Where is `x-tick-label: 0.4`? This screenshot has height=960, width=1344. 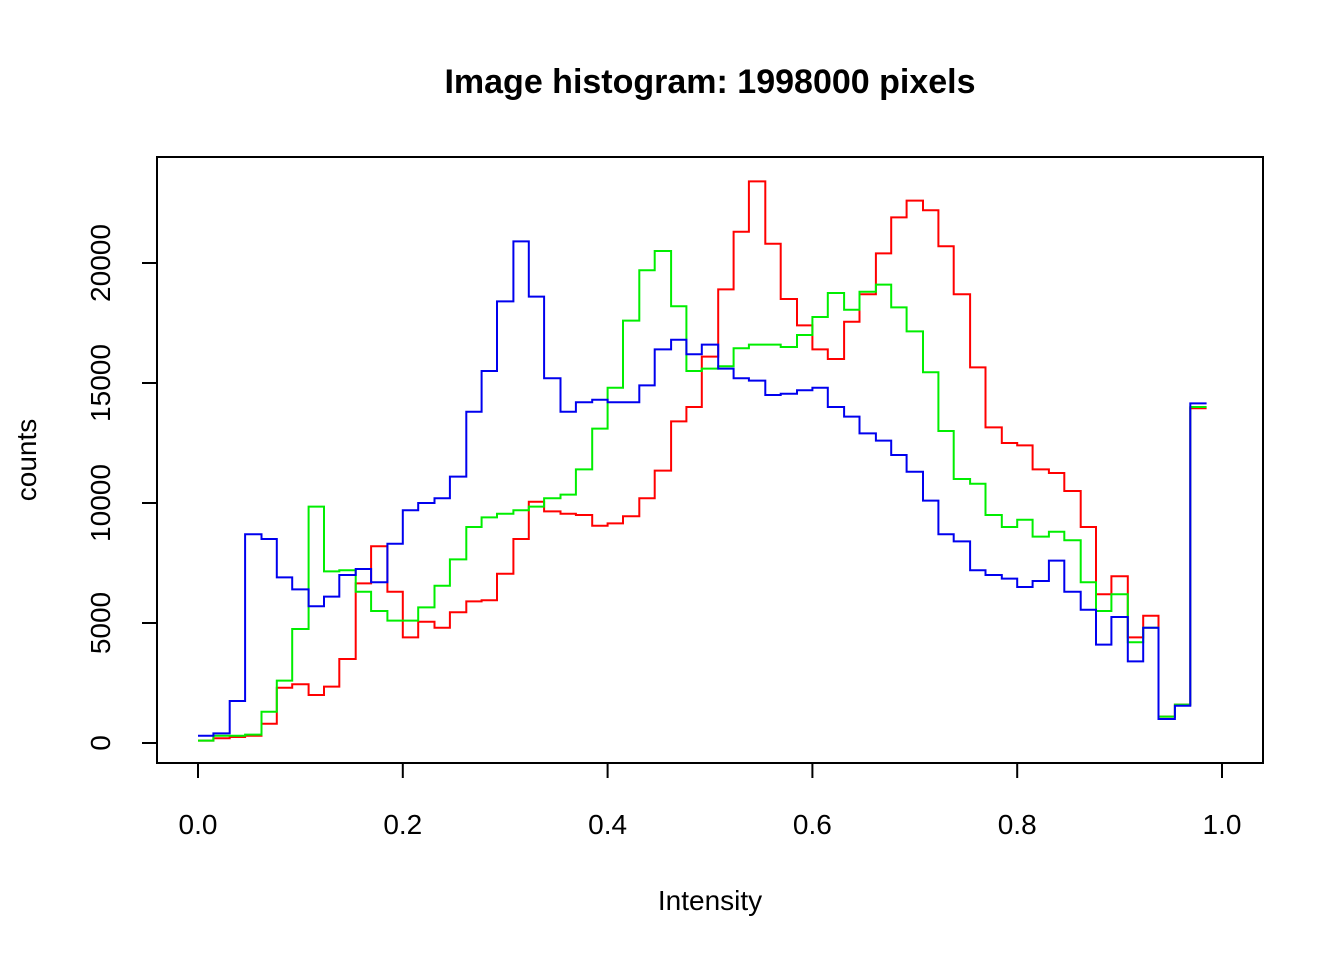
x-tick-label: 0.4 is located at coordinates (607, 824).